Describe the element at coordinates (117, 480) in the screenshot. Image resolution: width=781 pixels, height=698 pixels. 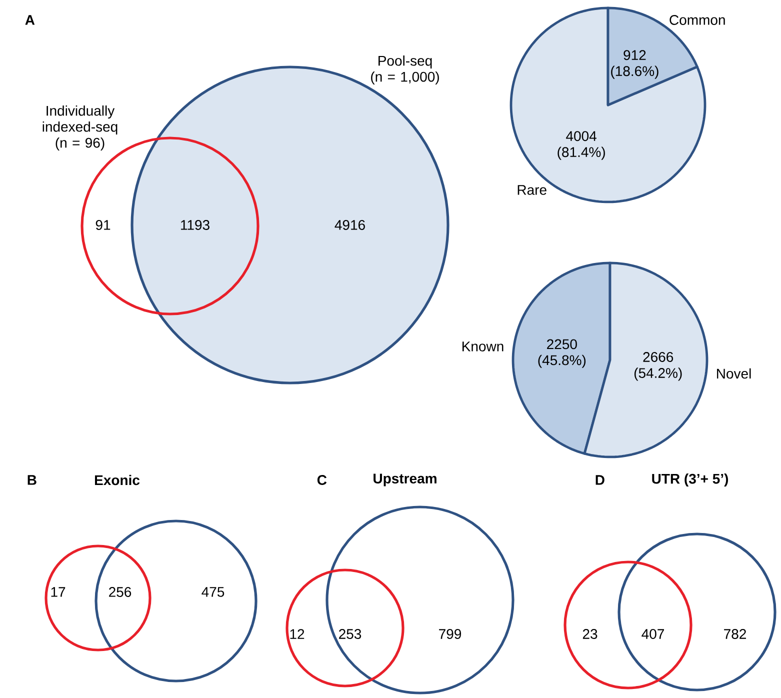
I see `text: Exonic` at that location.